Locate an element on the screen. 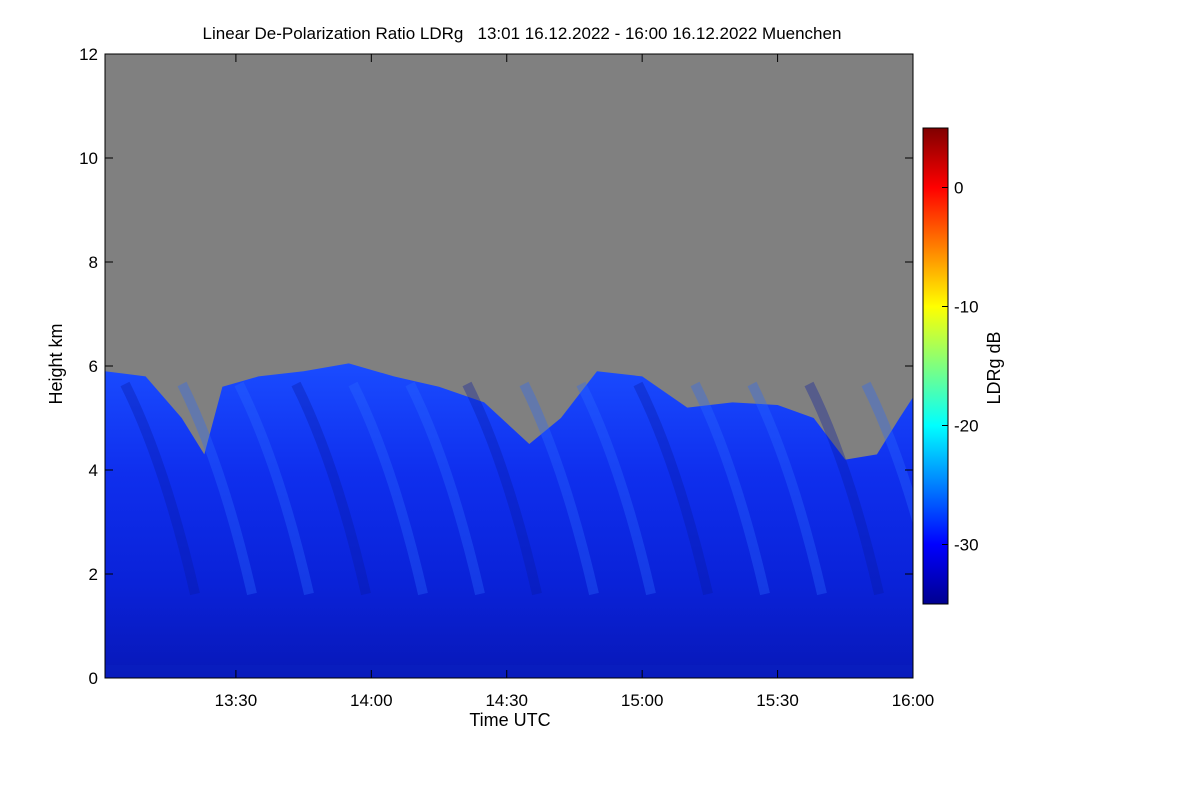 This screenshot has width=1200, height=800. y-tick-label: 4 is located at coordinates (93, 470).